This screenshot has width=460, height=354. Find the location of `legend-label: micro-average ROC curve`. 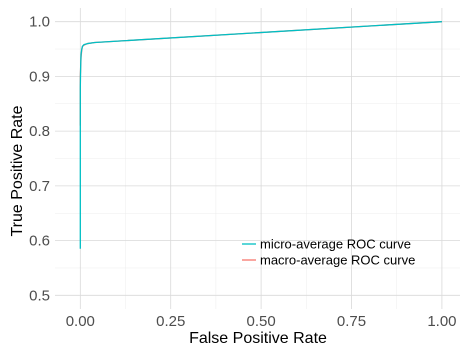

legend-label: micro-average ROC curve is located at coordinates (335, 244).